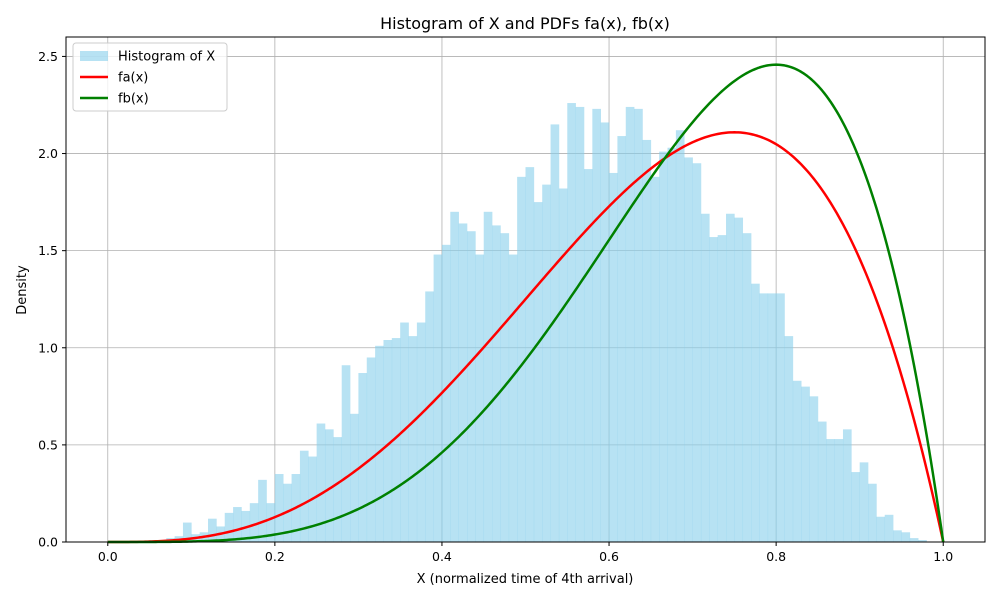  What do you see at coordinates (776, 556) in the screenshot?
I see `x-tick-label-4: 0.8` at bounding box center [776, 556].